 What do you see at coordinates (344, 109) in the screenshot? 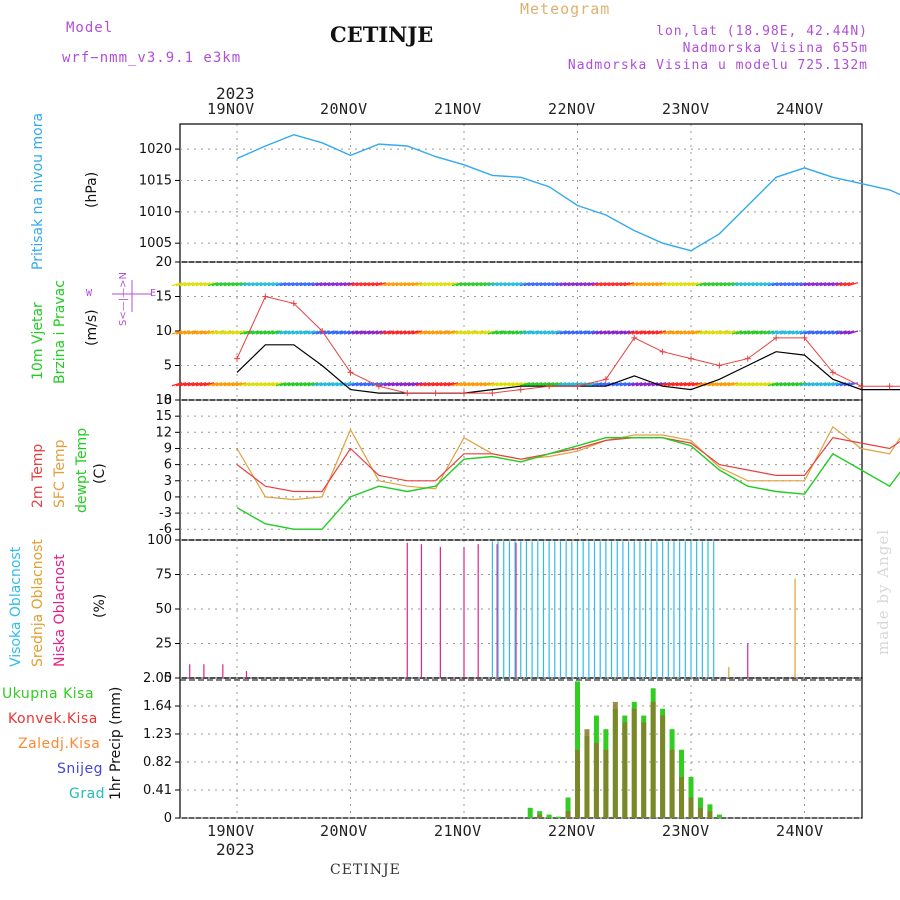
I see `date-top-1: 20NOV` at bounding box center [344, 109].